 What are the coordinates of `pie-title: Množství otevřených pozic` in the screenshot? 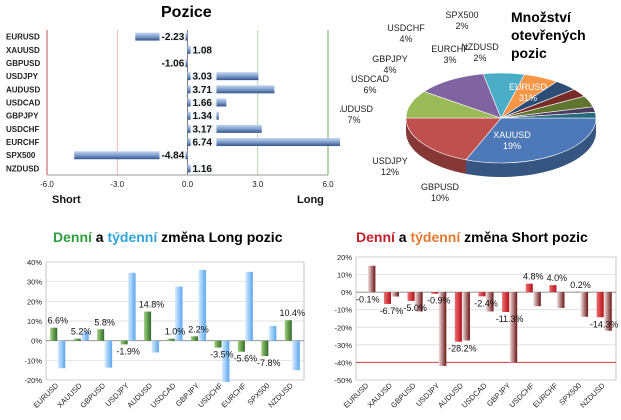 It's located at (548, 35).